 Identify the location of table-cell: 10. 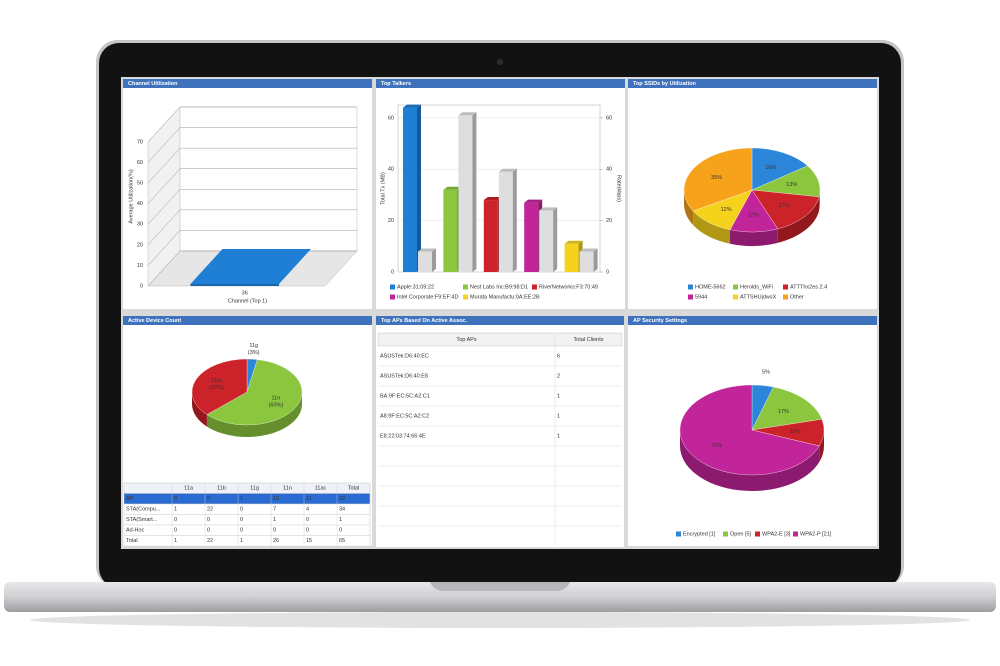
(276, 499).